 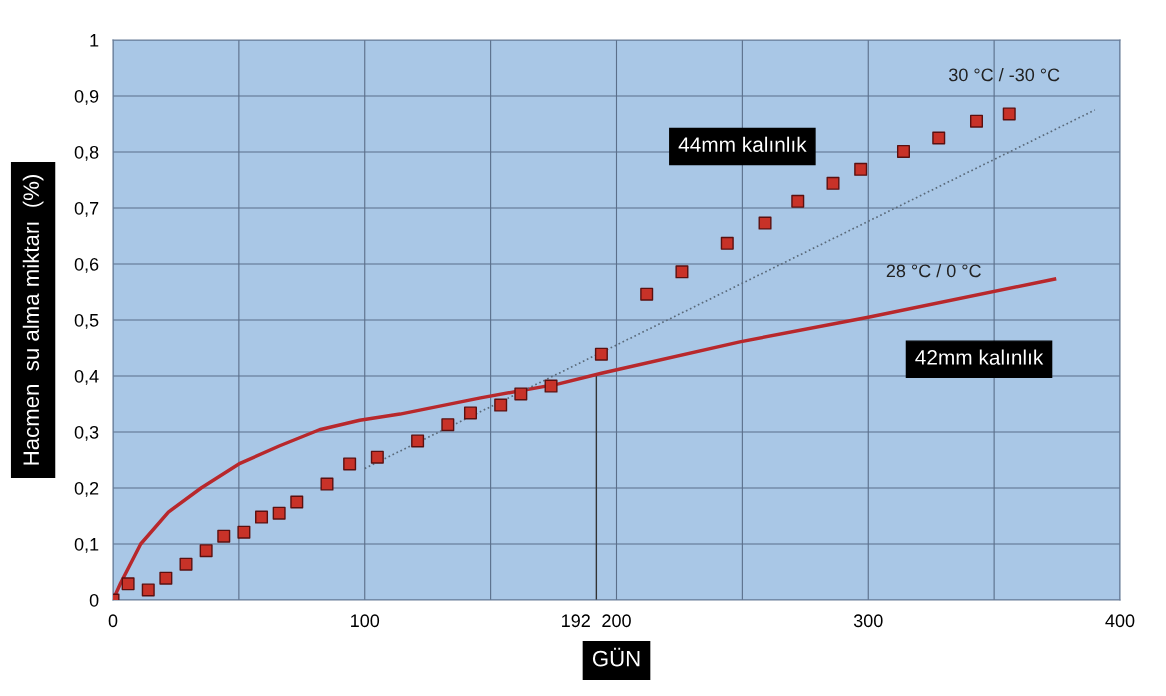 I want to click on x-tick-label: 200, so click(x=616, y=621).